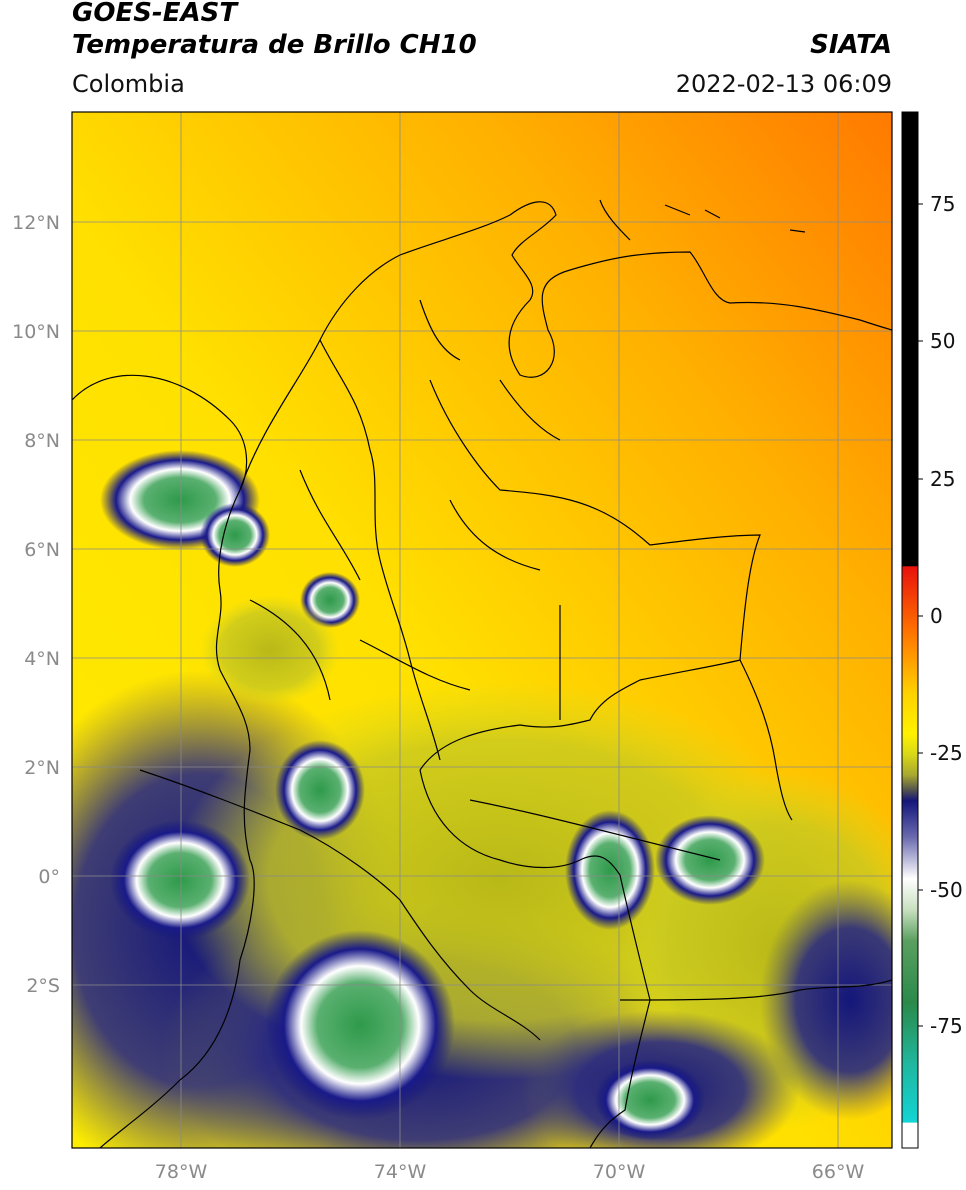 Image resolution: width=966 pixels, height=1190 pixels. I want to click on region-label: Colombia, so click(128, 84).